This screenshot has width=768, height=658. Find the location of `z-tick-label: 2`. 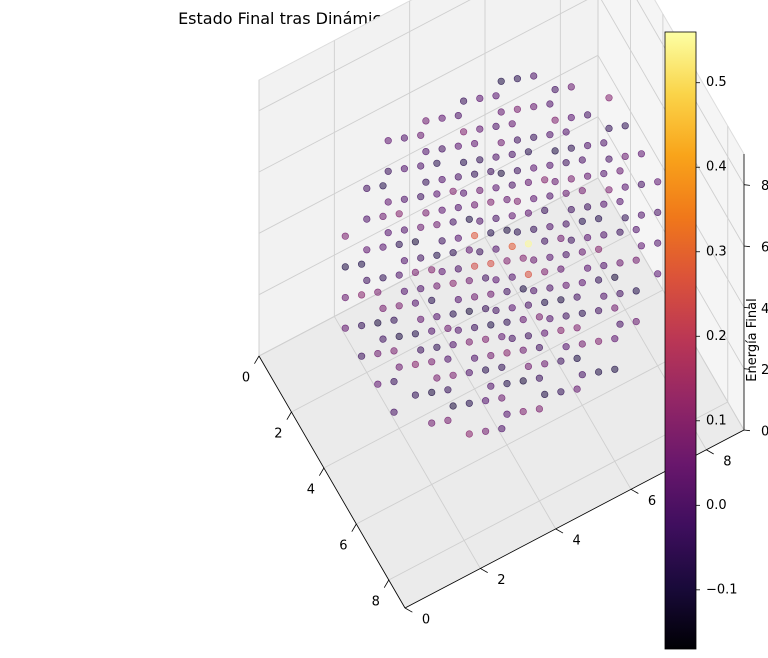

z-tick-label: 2 is located at coordinates (764, 370).